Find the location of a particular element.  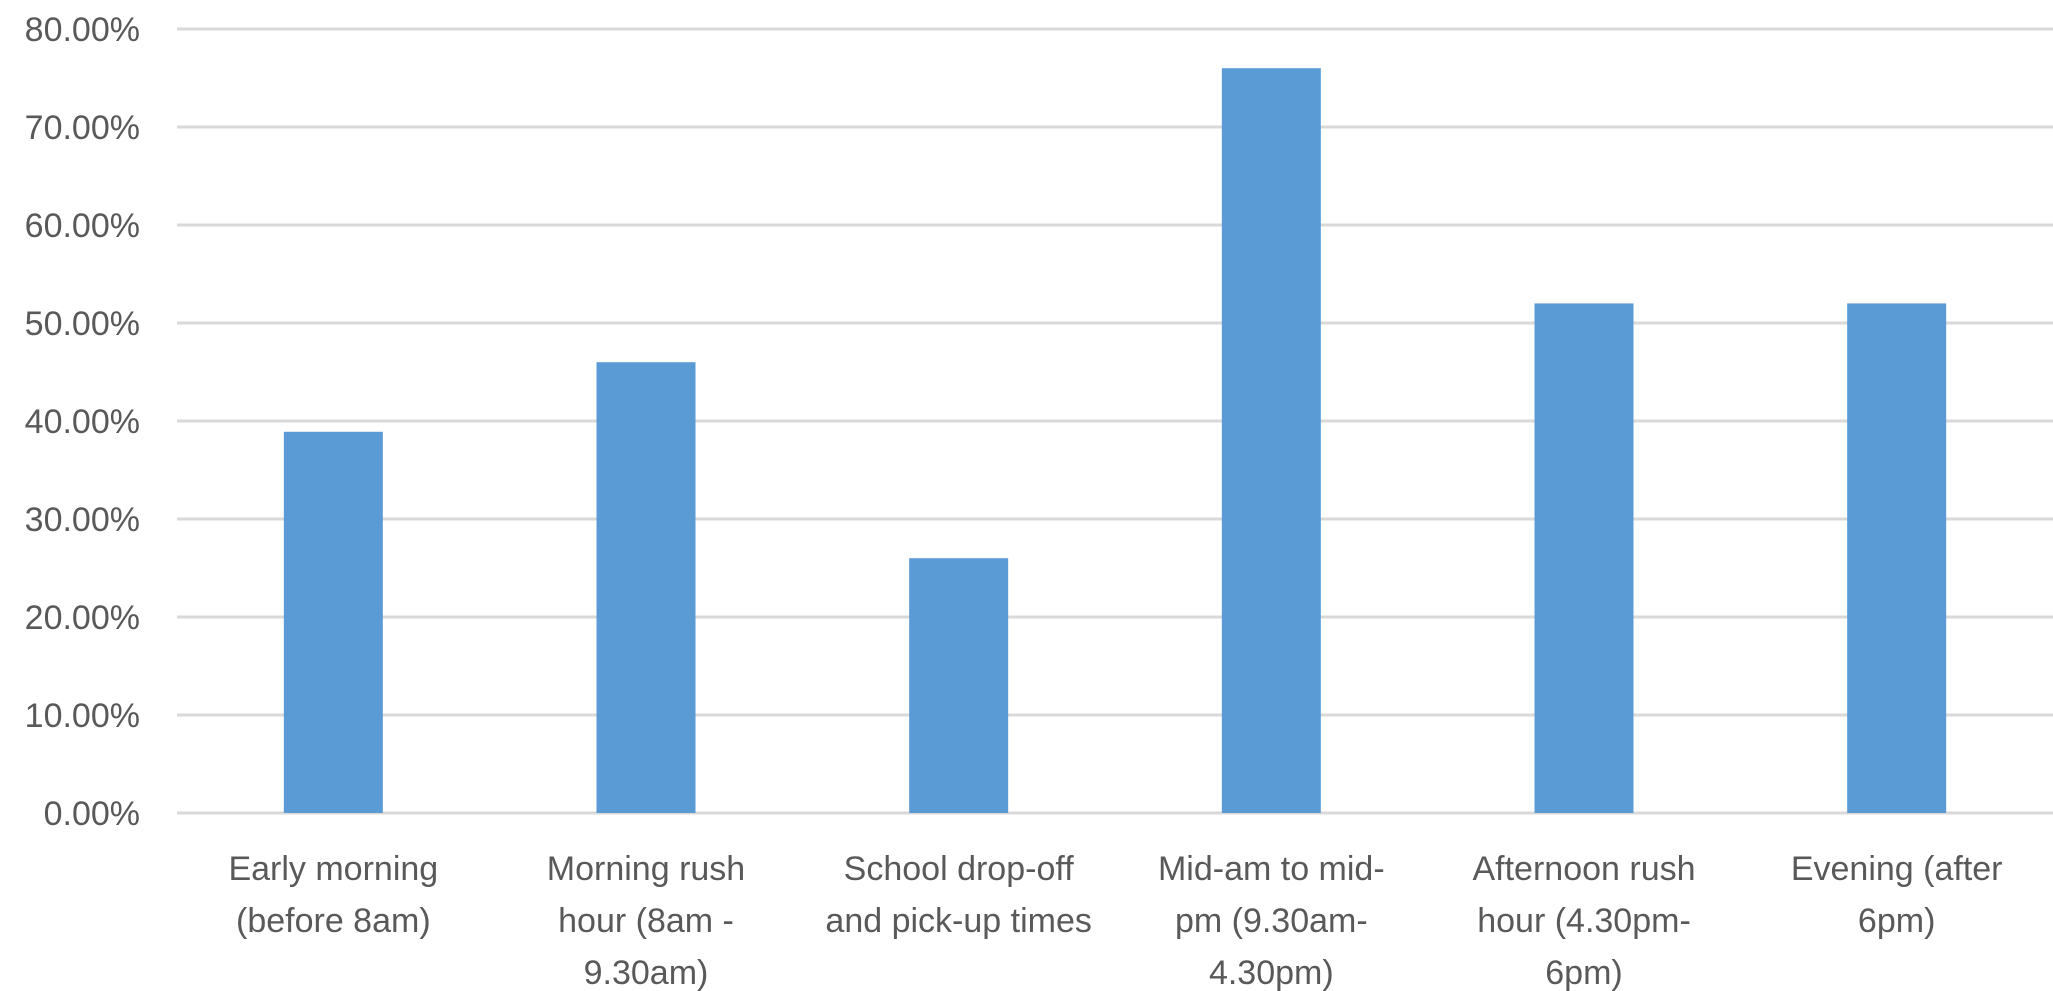

x-category-label: Evening (after 6pm) is located at coordinates (1897, 895).